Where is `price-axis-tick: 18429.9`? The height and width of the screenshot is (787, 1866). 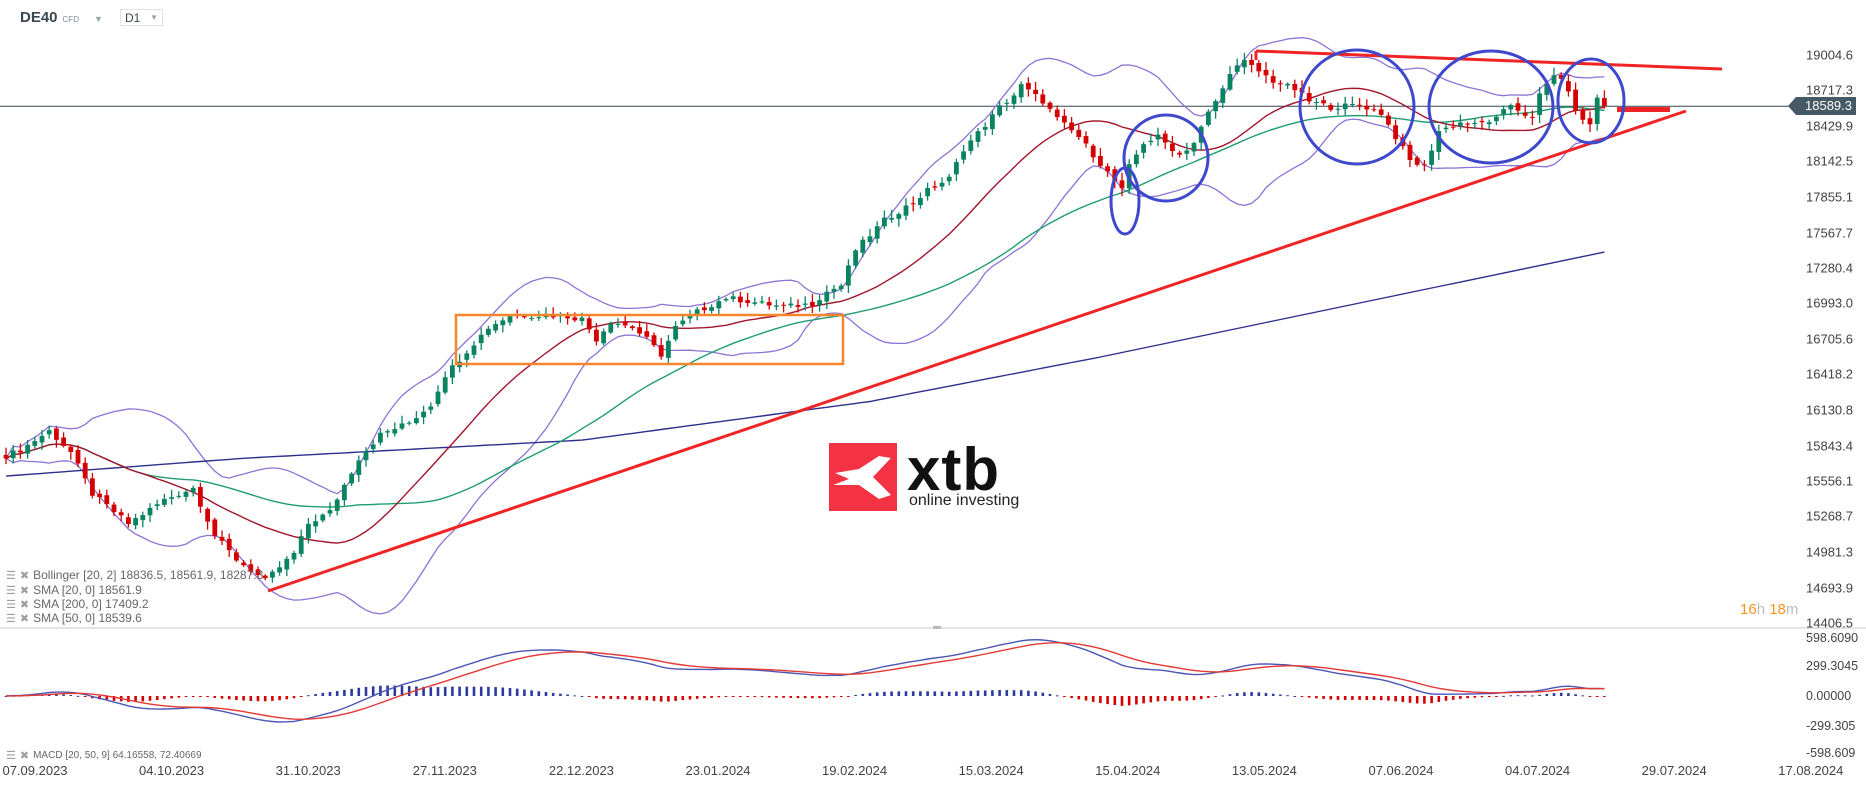
price-axis-tick: 18429.9 is located at coordinates (1829, 126).